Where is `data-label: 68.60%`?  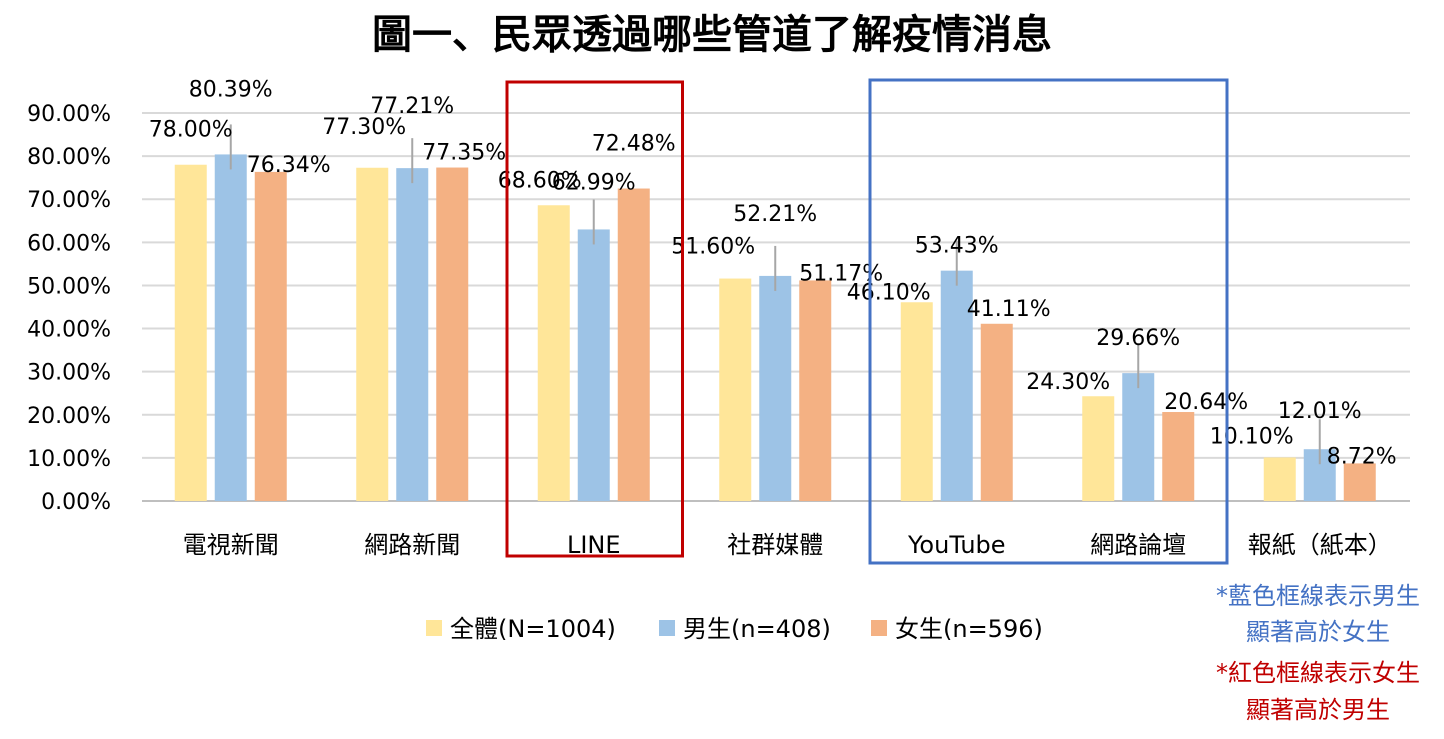
data-label: 68.60% is located at coordinates (540, 180).